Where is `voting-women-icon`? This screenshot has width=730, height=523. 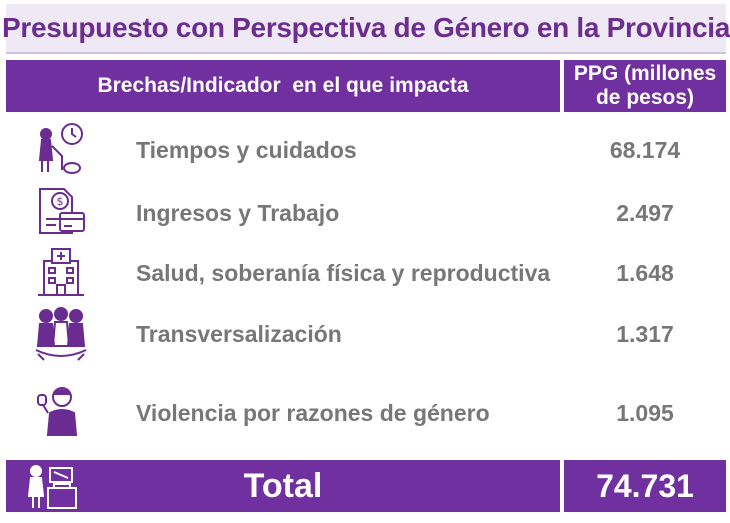 voting-women-icon is located at coordinates (52, 487).